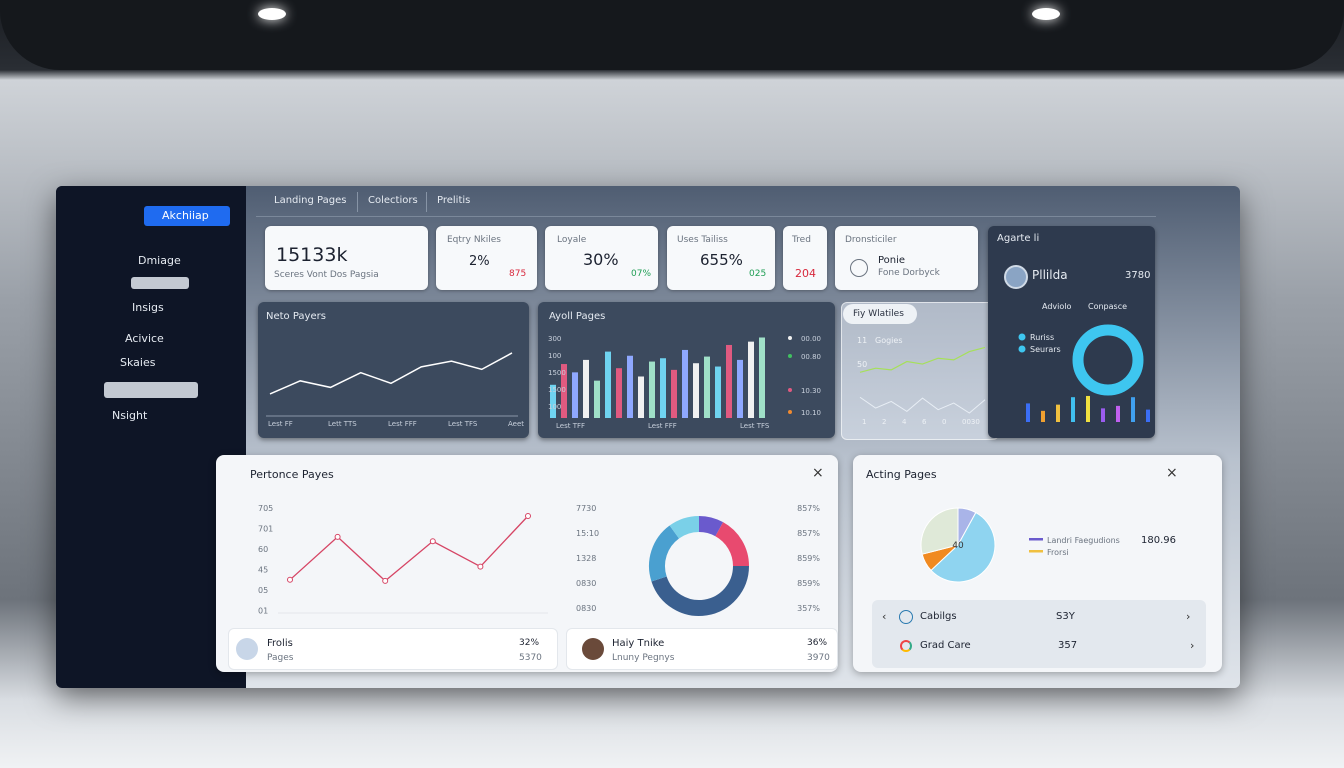 The width and height of the screenshot is (1344, 768). Describe the element at coordinates (1158, 540) in the screenshot. I see `legend-value: 180.96` at that location.